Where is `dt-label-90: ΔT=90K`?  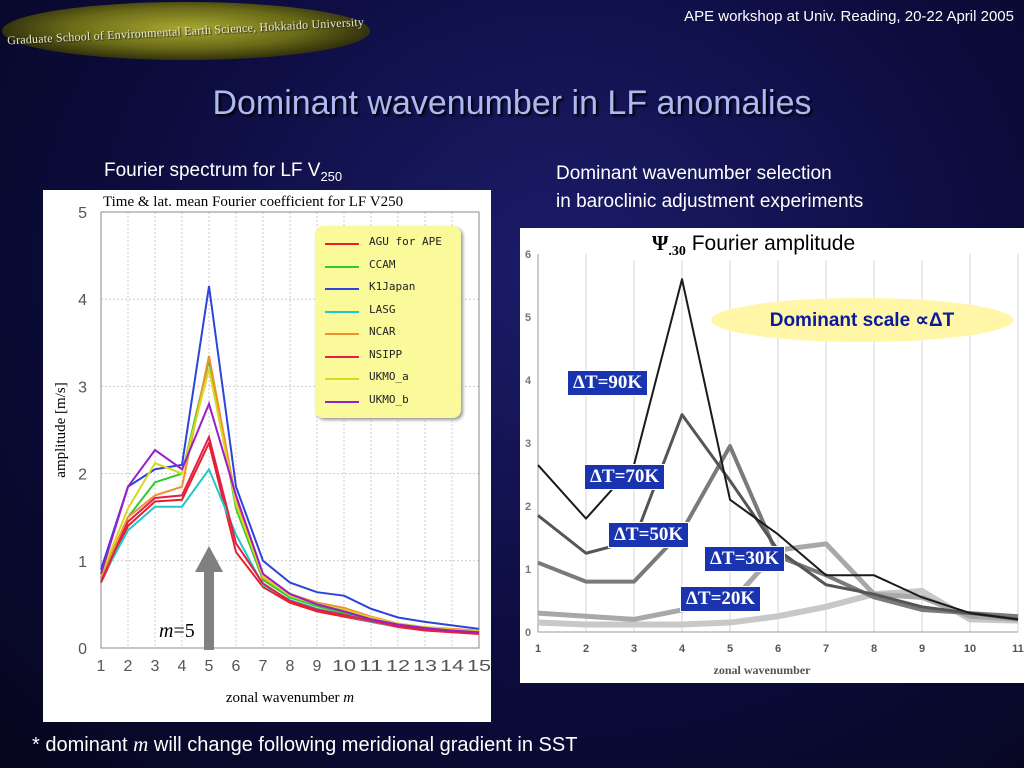 dt-label-90: ΔT=90K is located at coordinates (608, 383).